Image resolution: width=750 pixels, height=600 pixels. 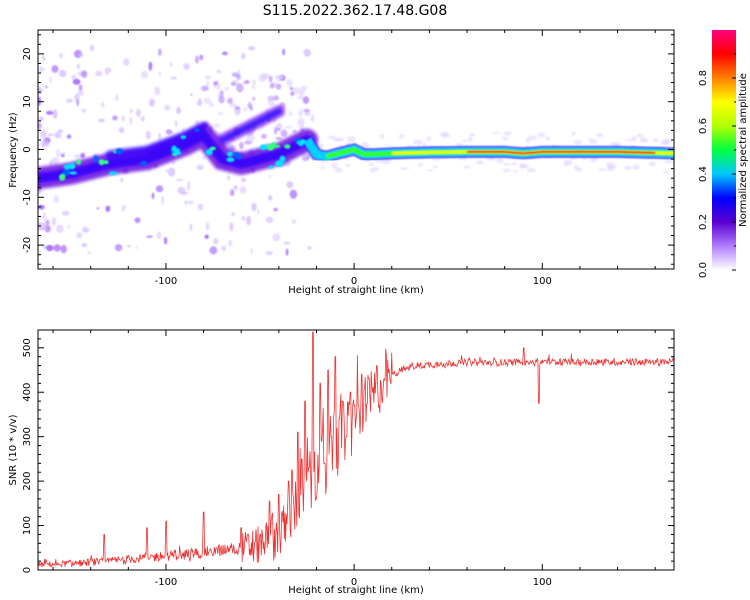 I want to click on y-tick-label: 100, so click(x=27, y=525).